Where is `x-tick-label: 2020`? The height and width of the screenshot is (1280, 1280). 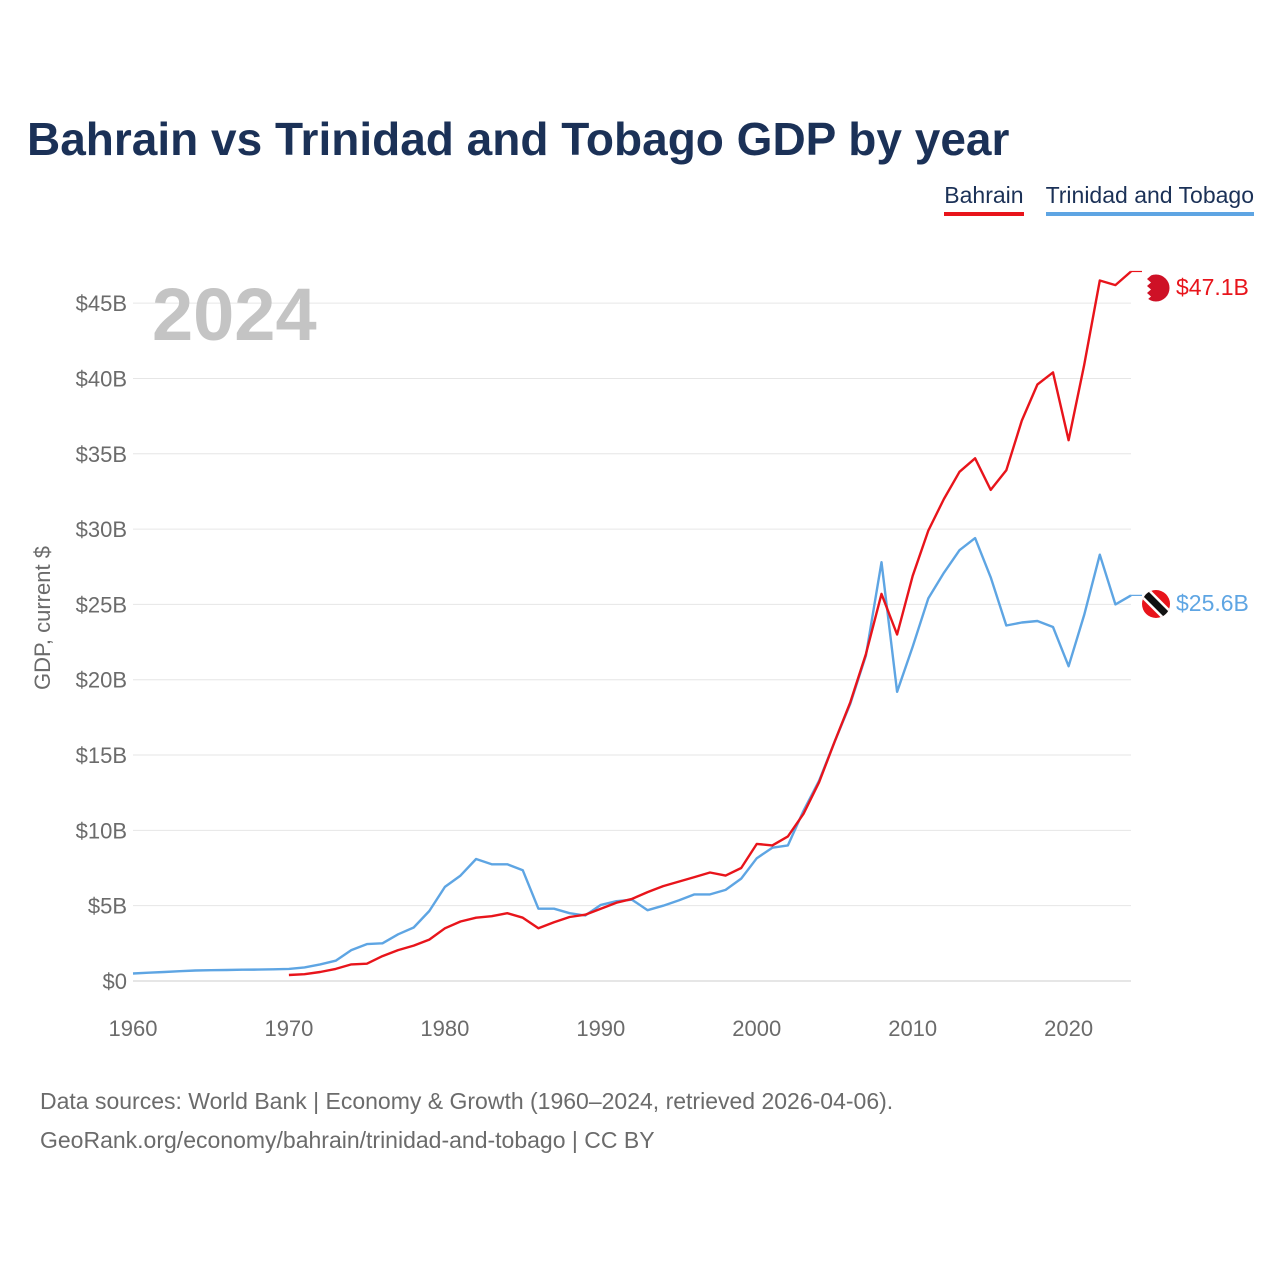
x-tick-label: 2020 is located at coordinates (1068, 1028).